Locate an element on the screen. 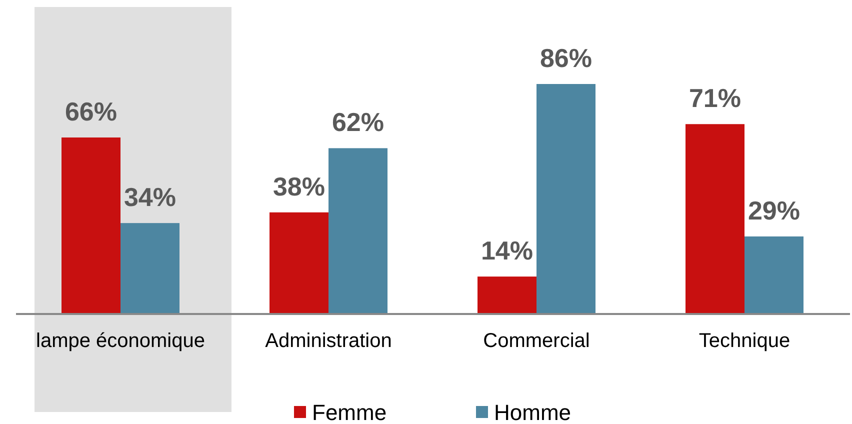  x-tick-label: lampe économique is located at coordinates (120, 341).